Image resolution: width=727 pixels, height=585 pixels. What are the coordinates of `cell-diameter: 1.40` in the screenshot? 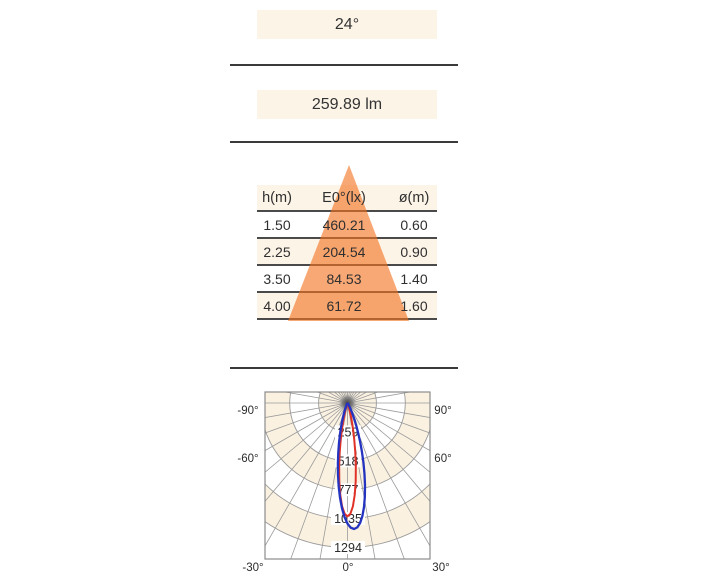 It's located at (414, 278).